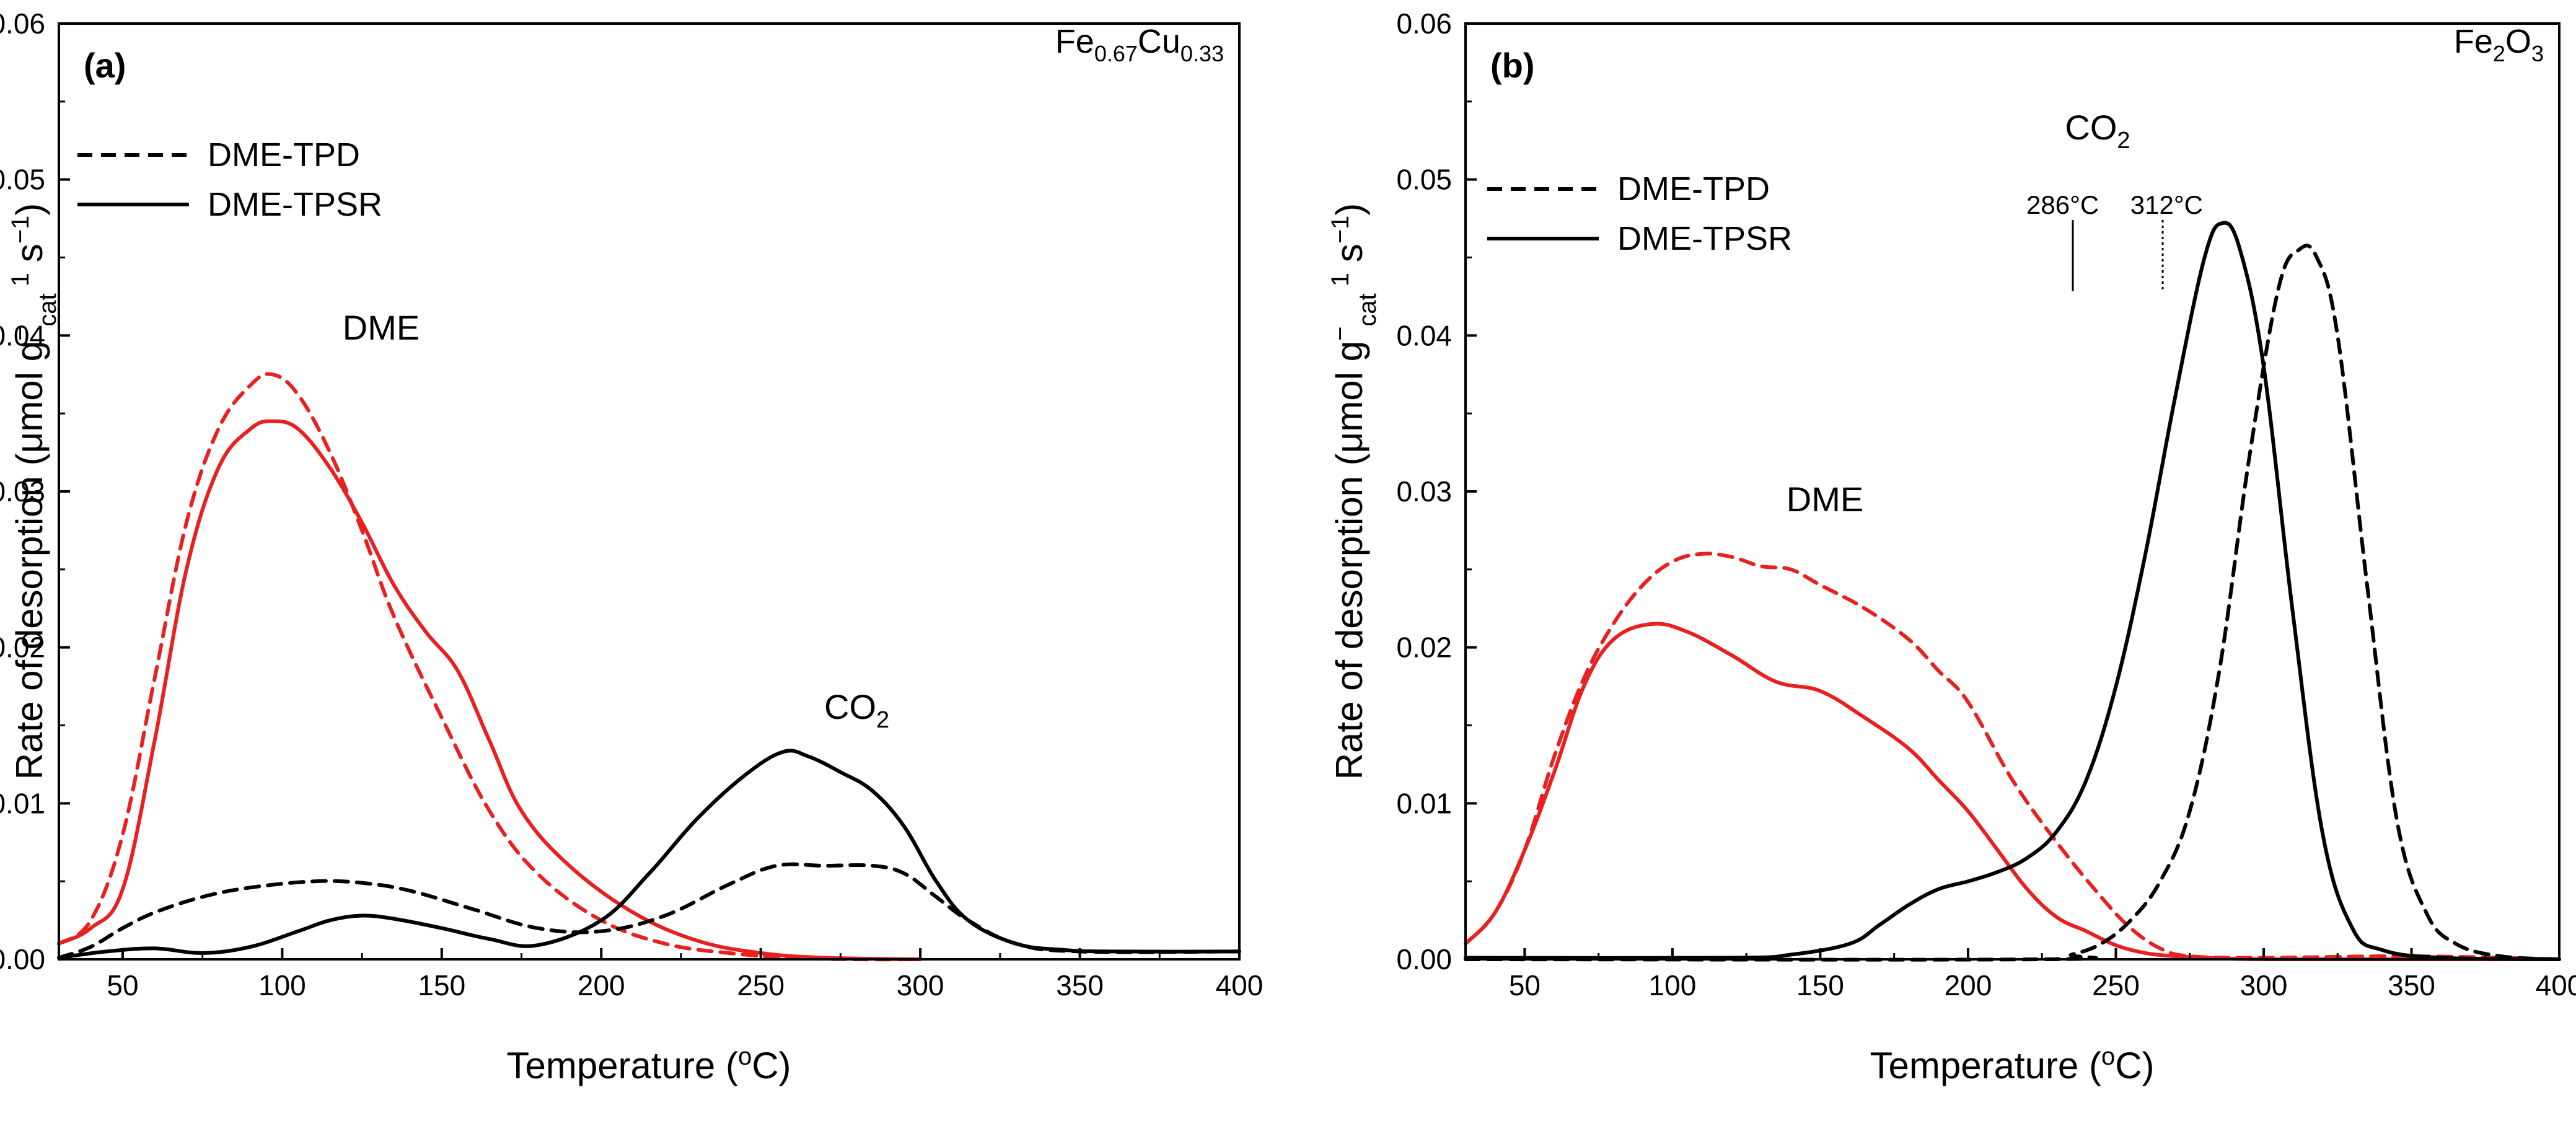  I want to click on panel-b-y-axis-label: Rate of desorption (μmol g−cat 1 s−1), so click(1354, 491).